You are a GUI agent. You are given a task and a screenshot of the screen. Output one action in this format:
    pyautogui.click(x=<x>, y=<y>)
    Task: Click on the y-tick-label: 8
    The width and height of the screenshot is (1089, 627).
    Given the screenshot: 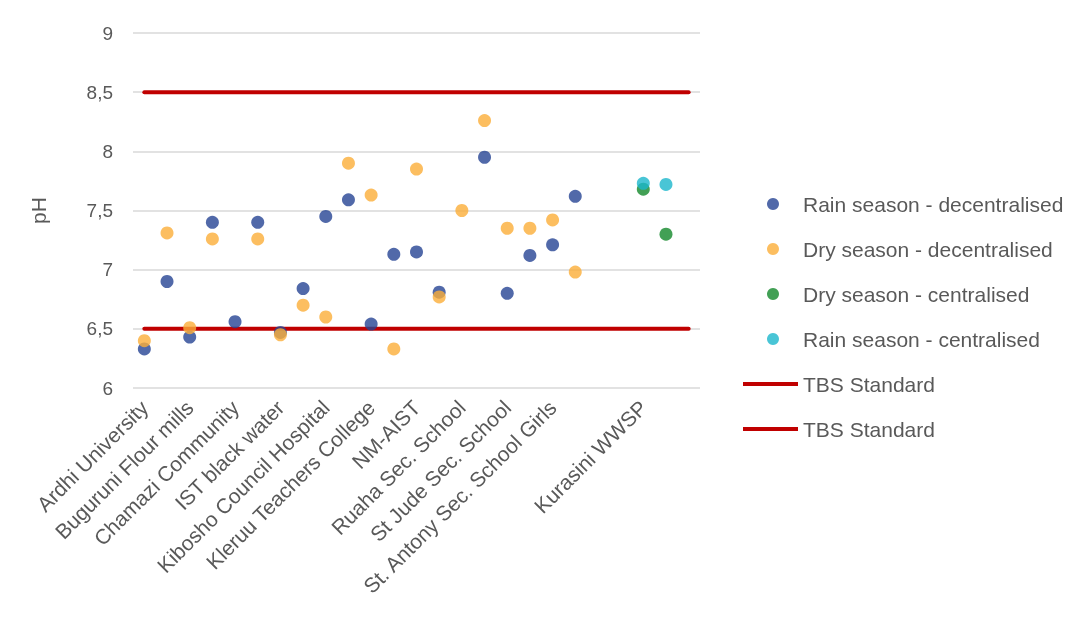 What is the action you would take?
    pyautogui.click(x=107, y=151)
    